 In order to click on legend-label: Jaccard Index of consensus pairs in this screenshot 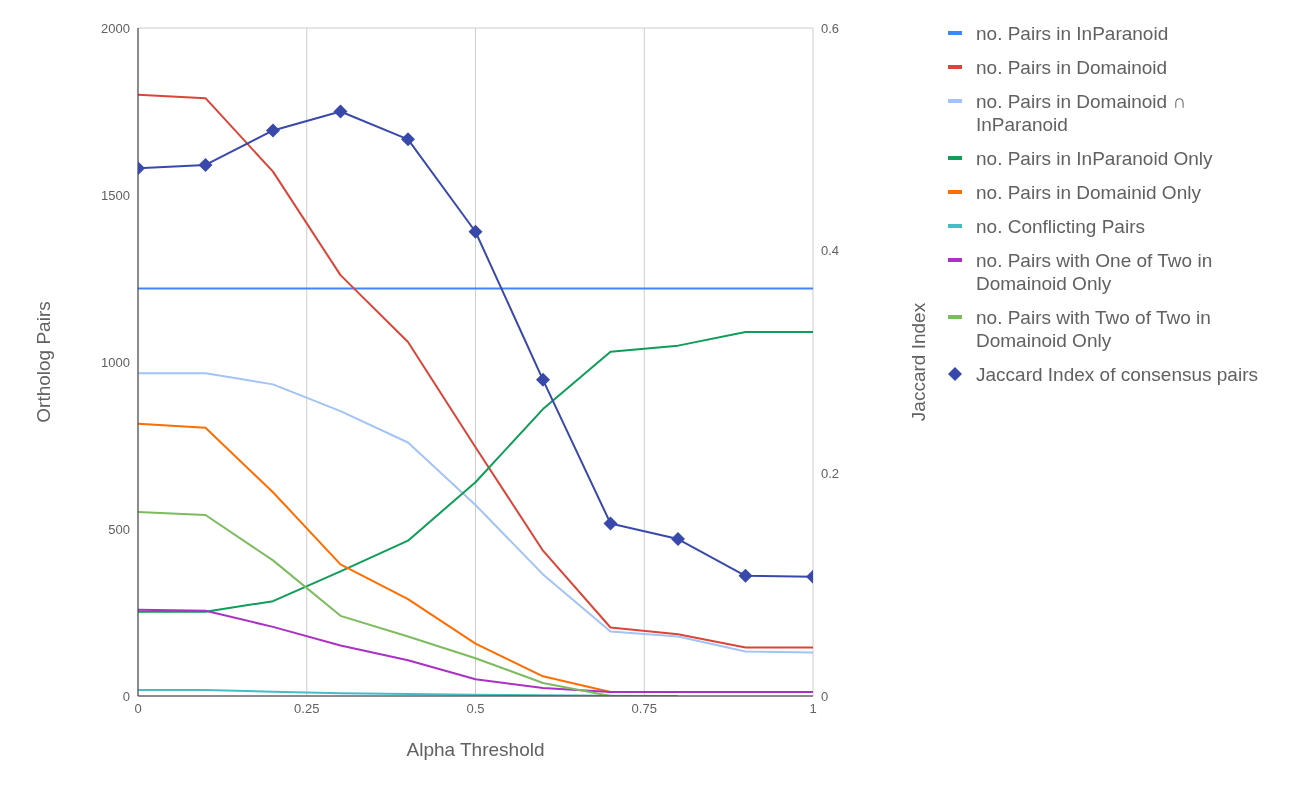, I will do `click(1117, 374)`.